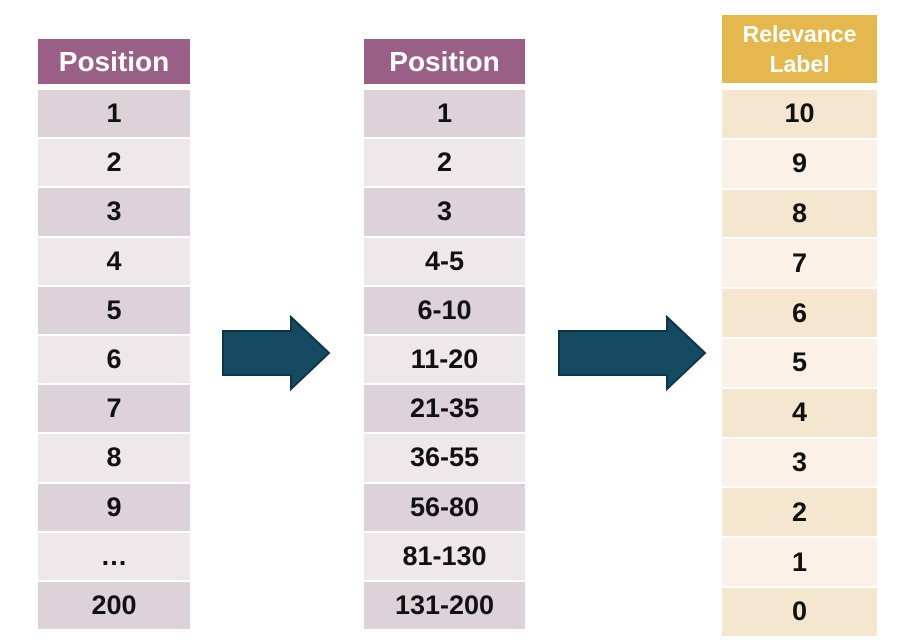  What do you see at coordinates (114, 311) in the screenshot?
I see `position-cell: 5` at bounding box center [114, 311].